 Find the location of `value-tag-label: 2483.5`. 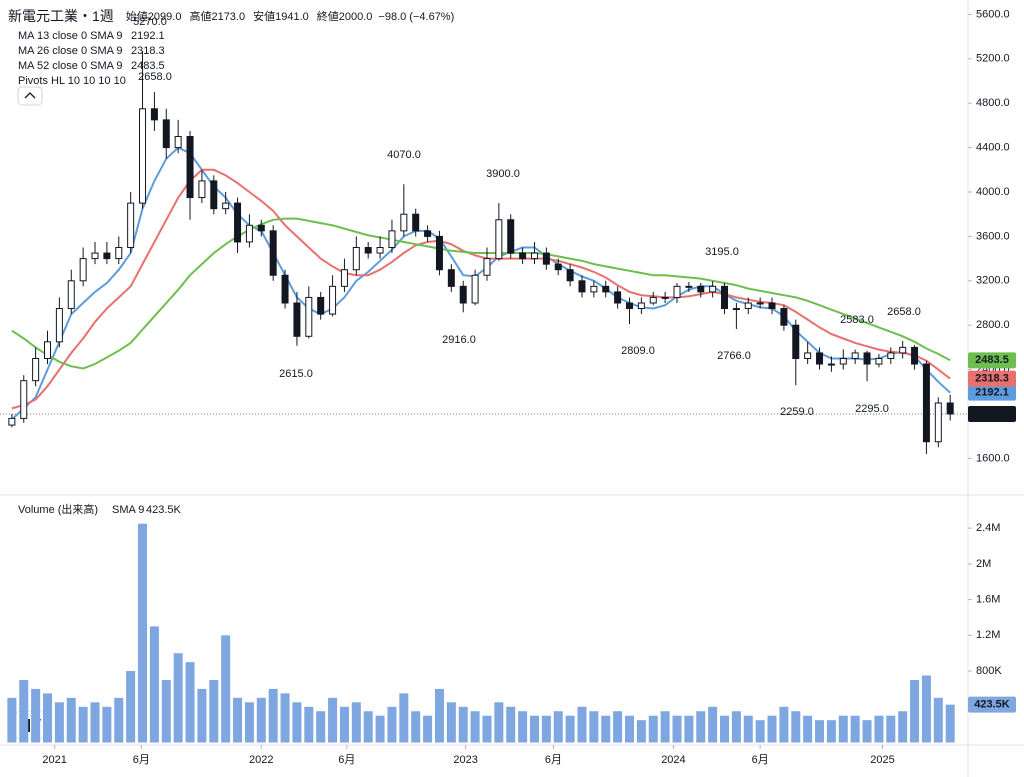

value-tag-label: 2483.5 is located at coordinates (992, 360).